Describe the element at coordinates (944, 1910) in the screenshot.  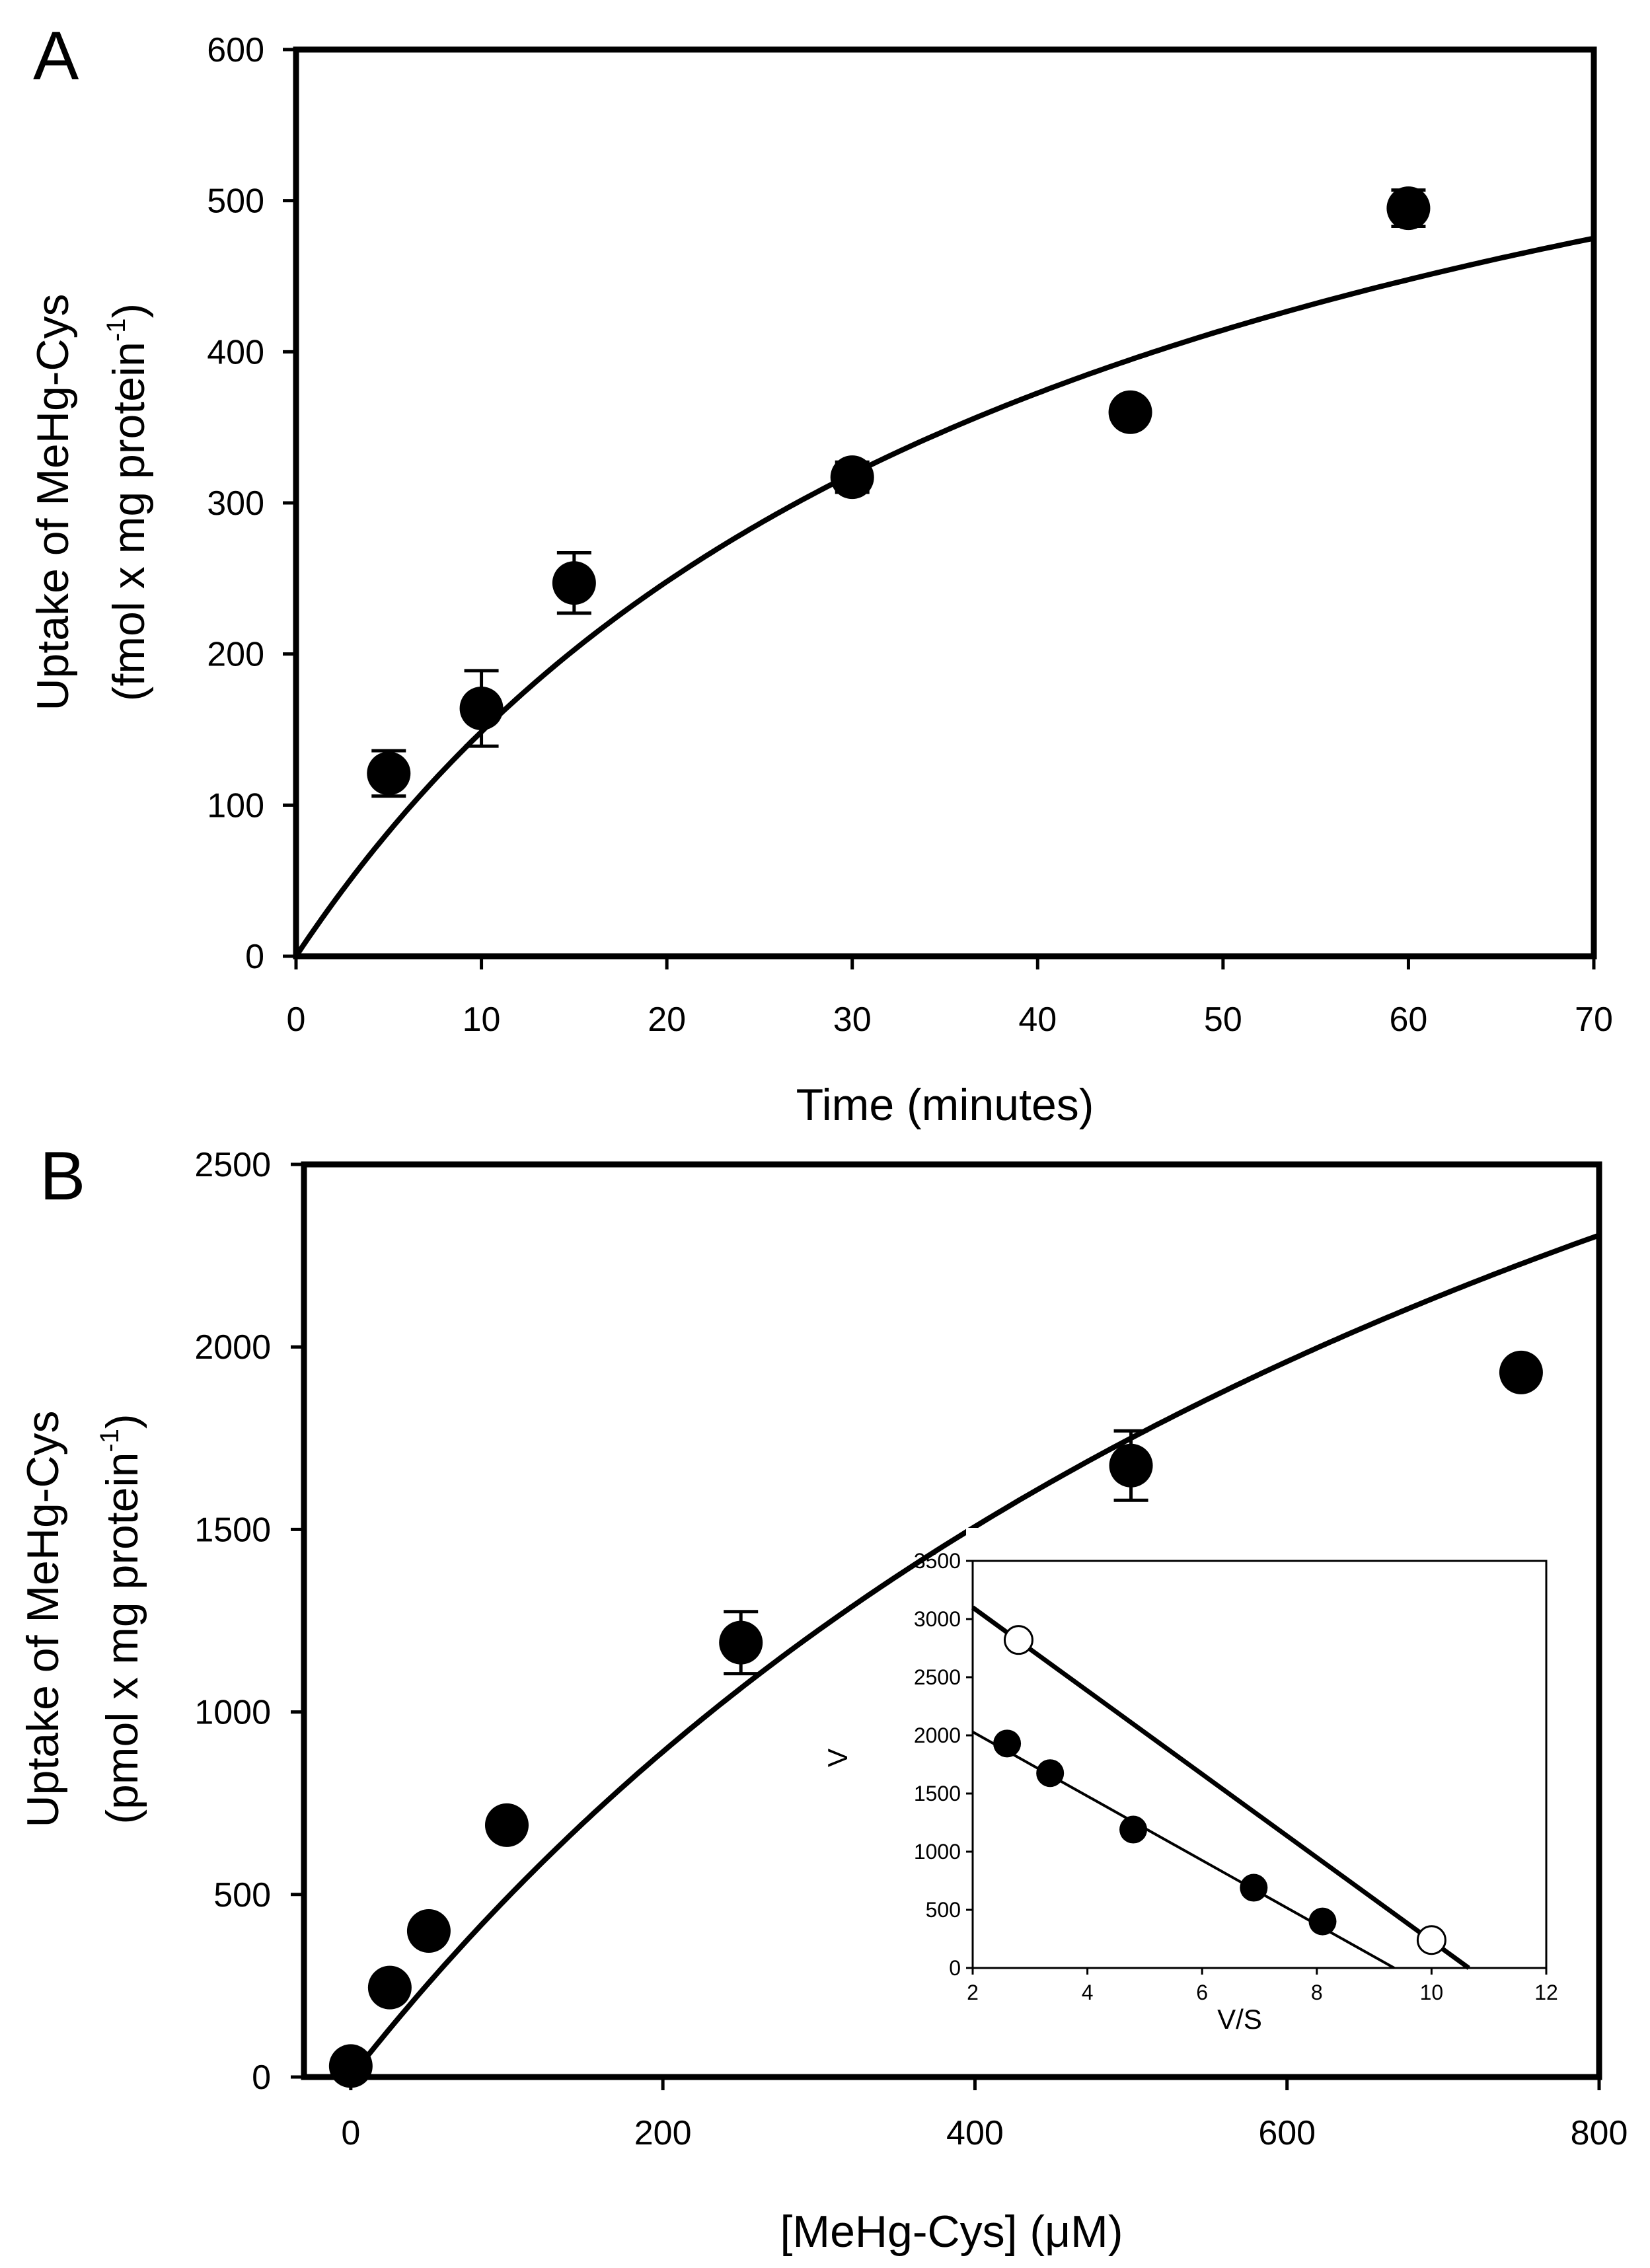
I see `inset-y-tick-label: 500` at that location.